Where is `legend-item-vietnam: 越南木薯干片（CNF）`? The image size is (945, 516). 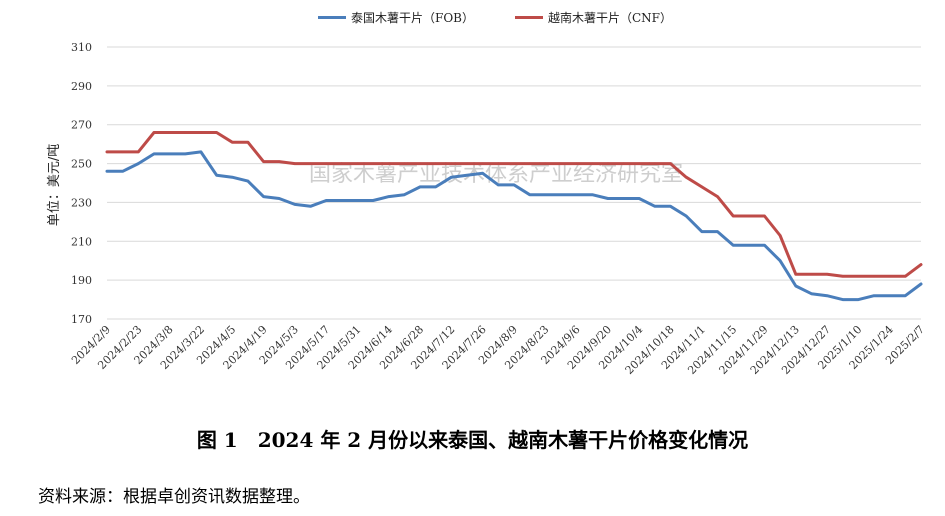 legend-item-vietnam: 越南木薯干片（CNF） is located at coordinates (593, 17).